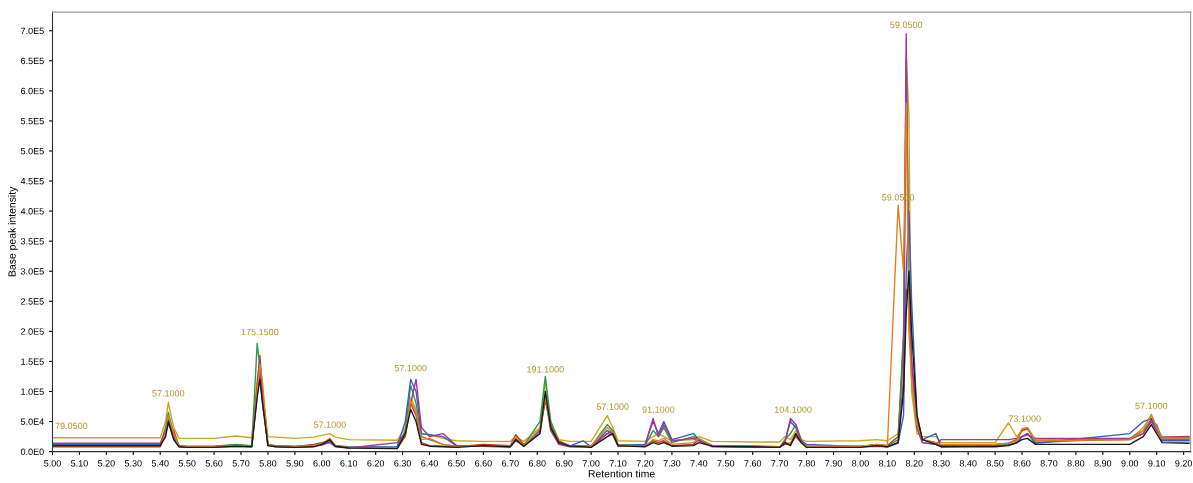  What do you see at coordinates (322, 463) in the screenshot?
I see `x-tick-label: 6.00` at bounding box center [322, 463].